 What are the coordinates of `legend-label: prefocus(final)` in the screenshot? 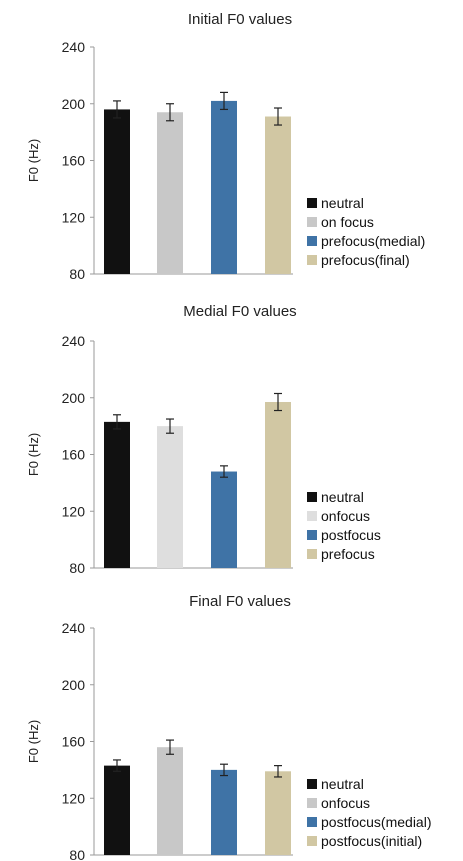 It's located at (365, 260).